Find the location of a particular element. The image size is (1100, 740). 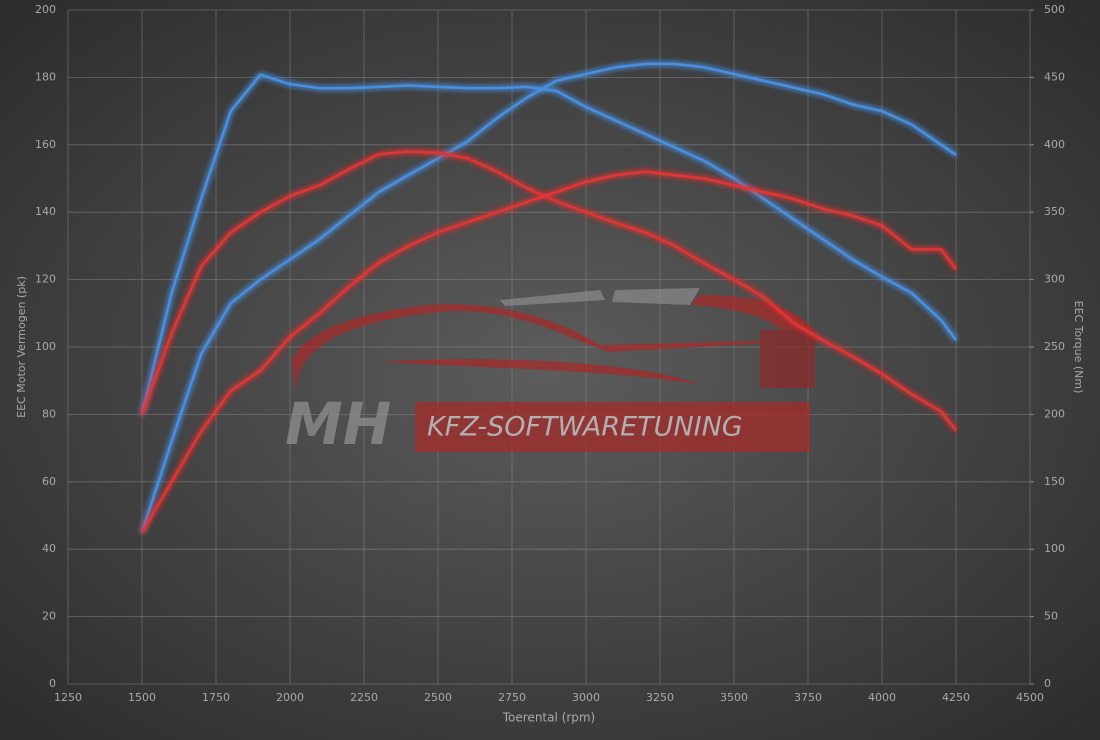

x-tick-label: 2500 is located at coordinates (438, 697).